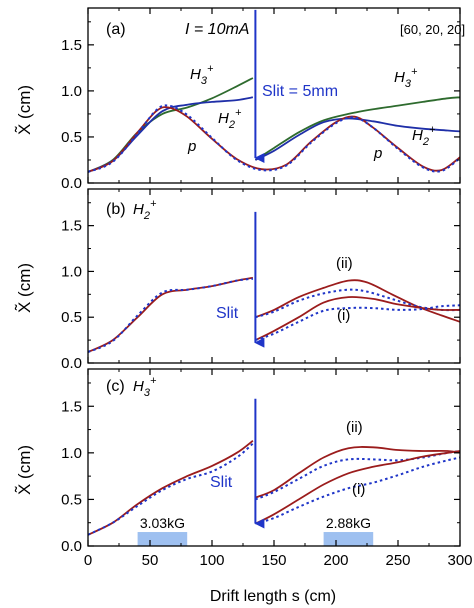 The width and height of the screenshot is (474, 608). Describe the element at coordinates (348, 523) in the screenshot. I see `magnet-label: 2.88kG` at that location.